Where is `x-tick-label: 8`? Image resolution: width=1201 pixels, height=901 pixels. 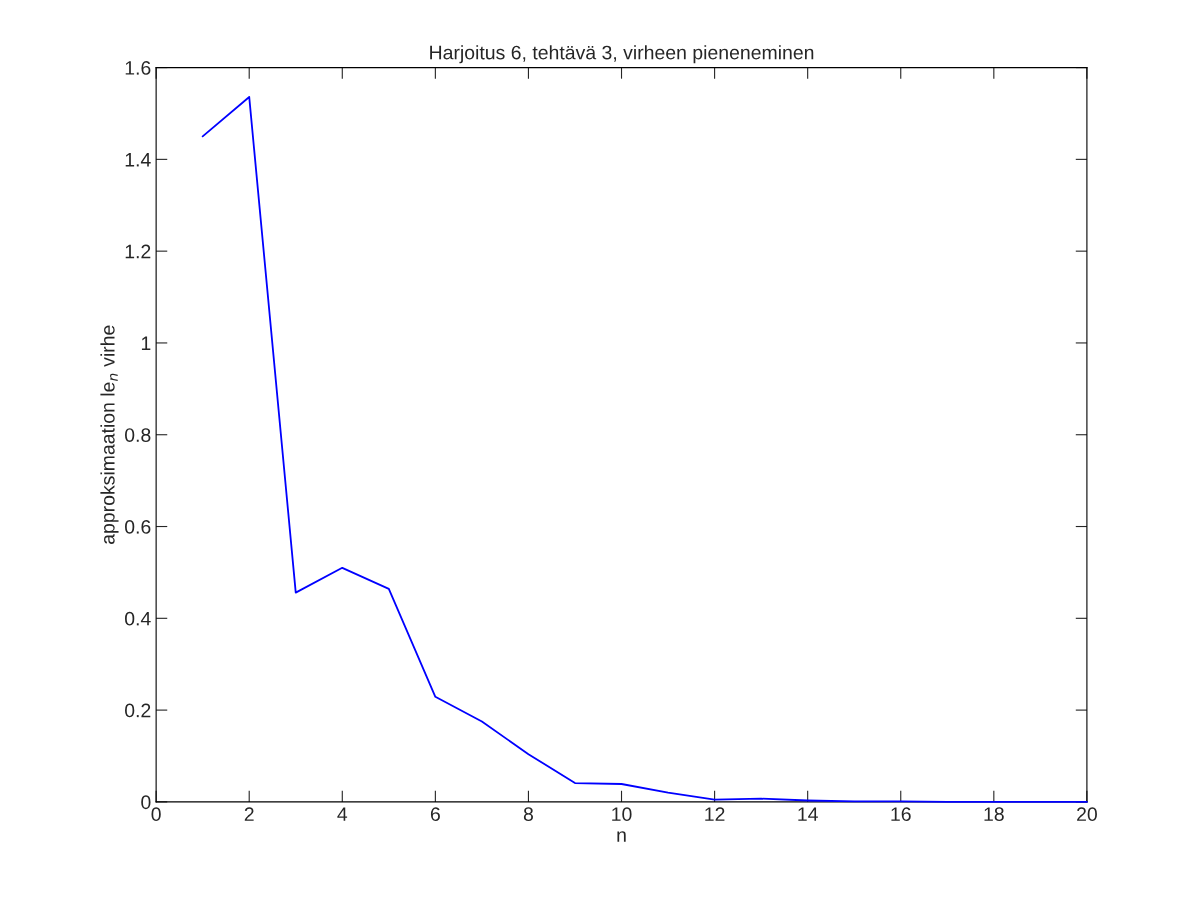
x-tick-label: 8 is located at coordinates (528, 814).